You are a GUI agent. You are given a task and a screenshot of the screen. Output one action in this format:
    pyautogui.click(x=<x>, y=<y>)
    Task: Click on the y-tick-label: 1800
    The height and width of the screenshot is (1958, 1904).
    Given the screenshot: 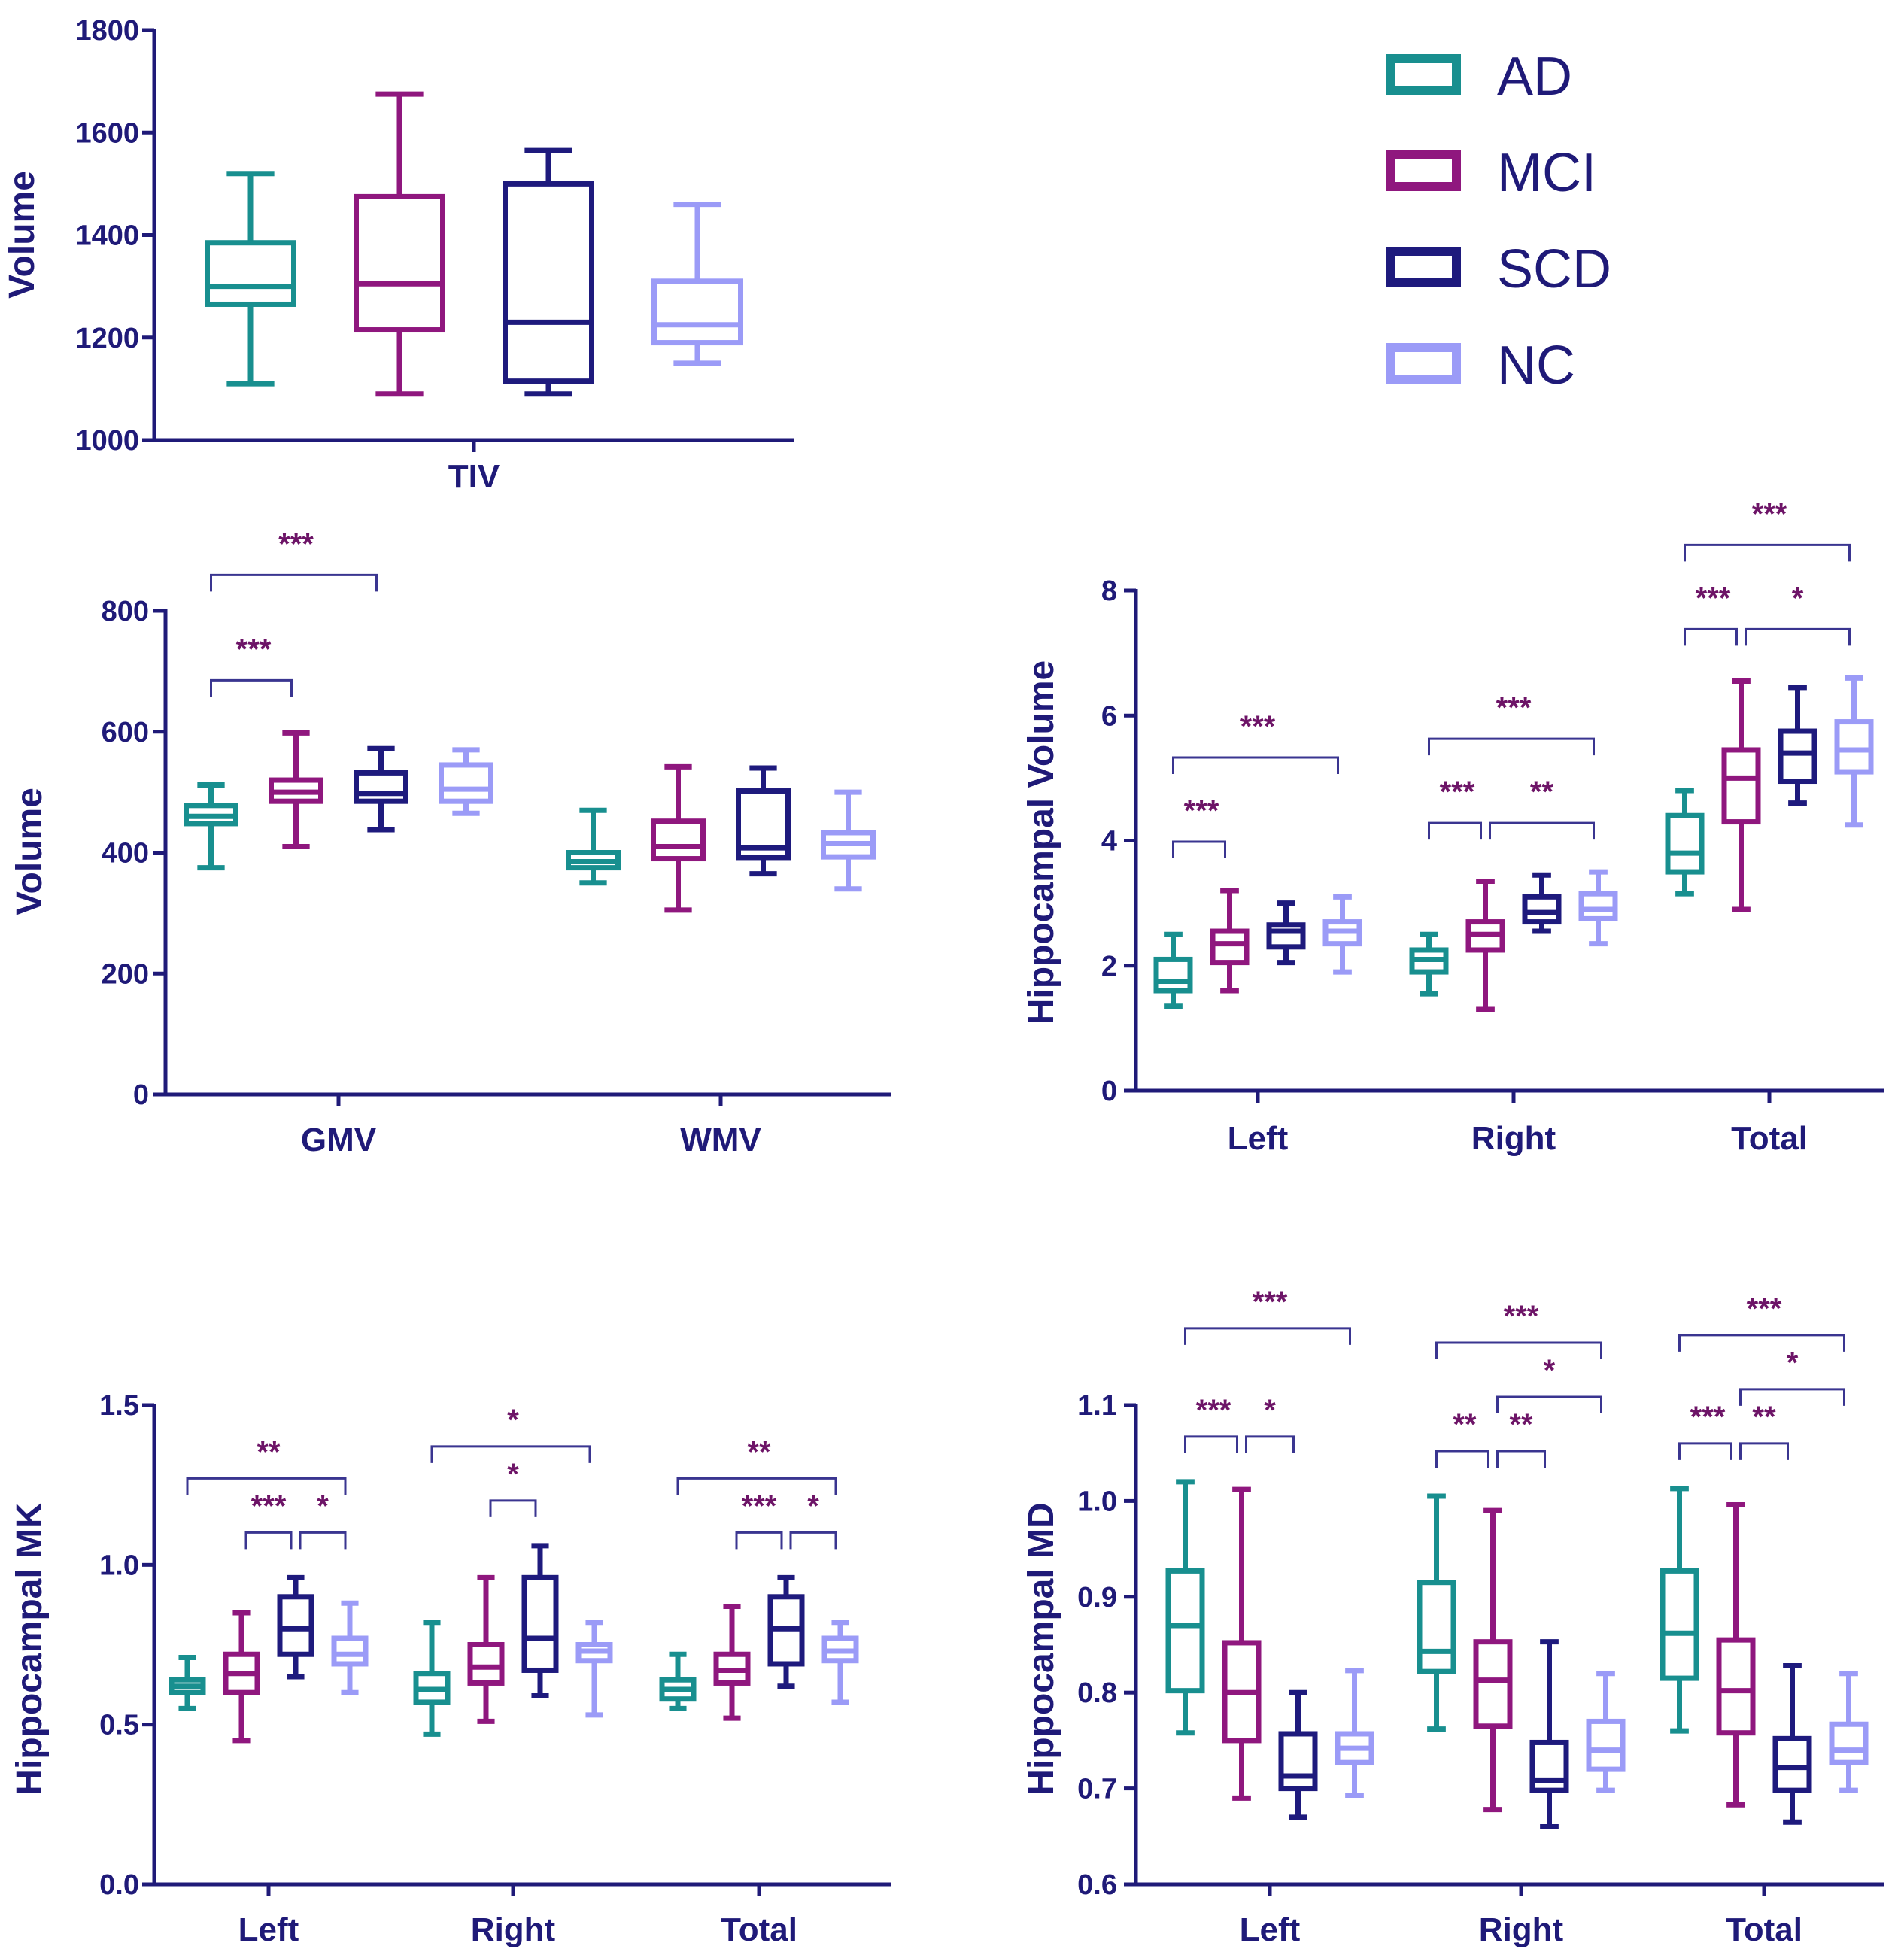 What is the action you would take?
    pyautogui.click(x=107, y=31)
    